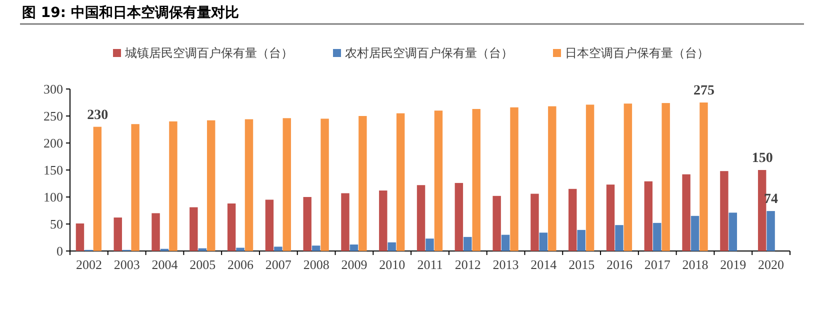  I want to click on data-label: 150, so click(762, 158).